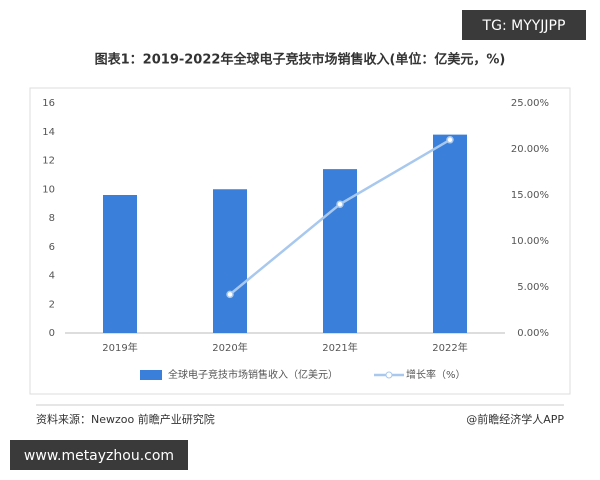 This screenshot has width=600, height=480. What do you see at coordinates (515, 419) in the screenshot?
I see `credit: @前瞻经济学人APP` at bounding box center [515, 419].